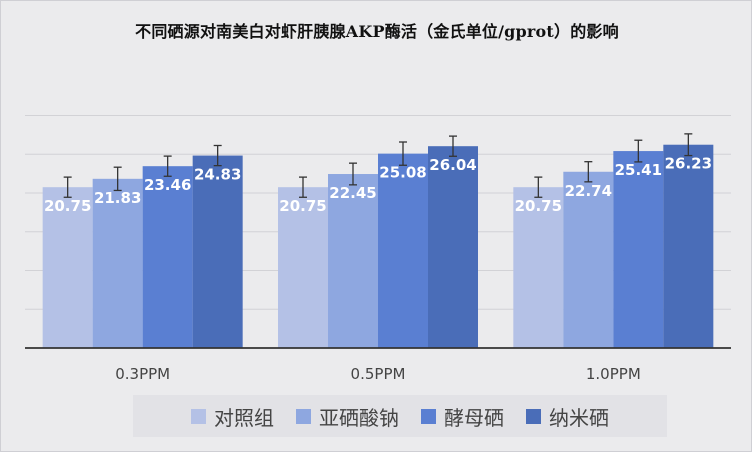  Describe the element at coordinates (452, 165) in the screenshot. I see `data-label: 26.04` at that location.